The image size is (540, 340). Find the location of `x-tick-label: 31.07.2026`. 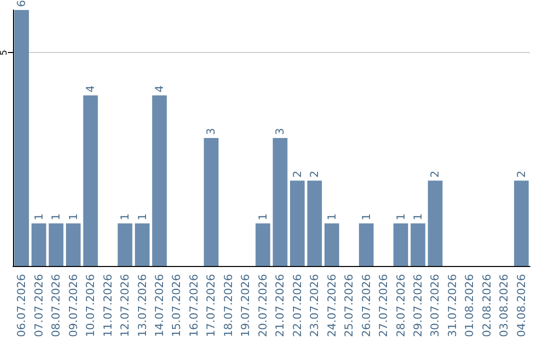

x-tick-label: 31.07.2026 is located at coordinates (452, 306).